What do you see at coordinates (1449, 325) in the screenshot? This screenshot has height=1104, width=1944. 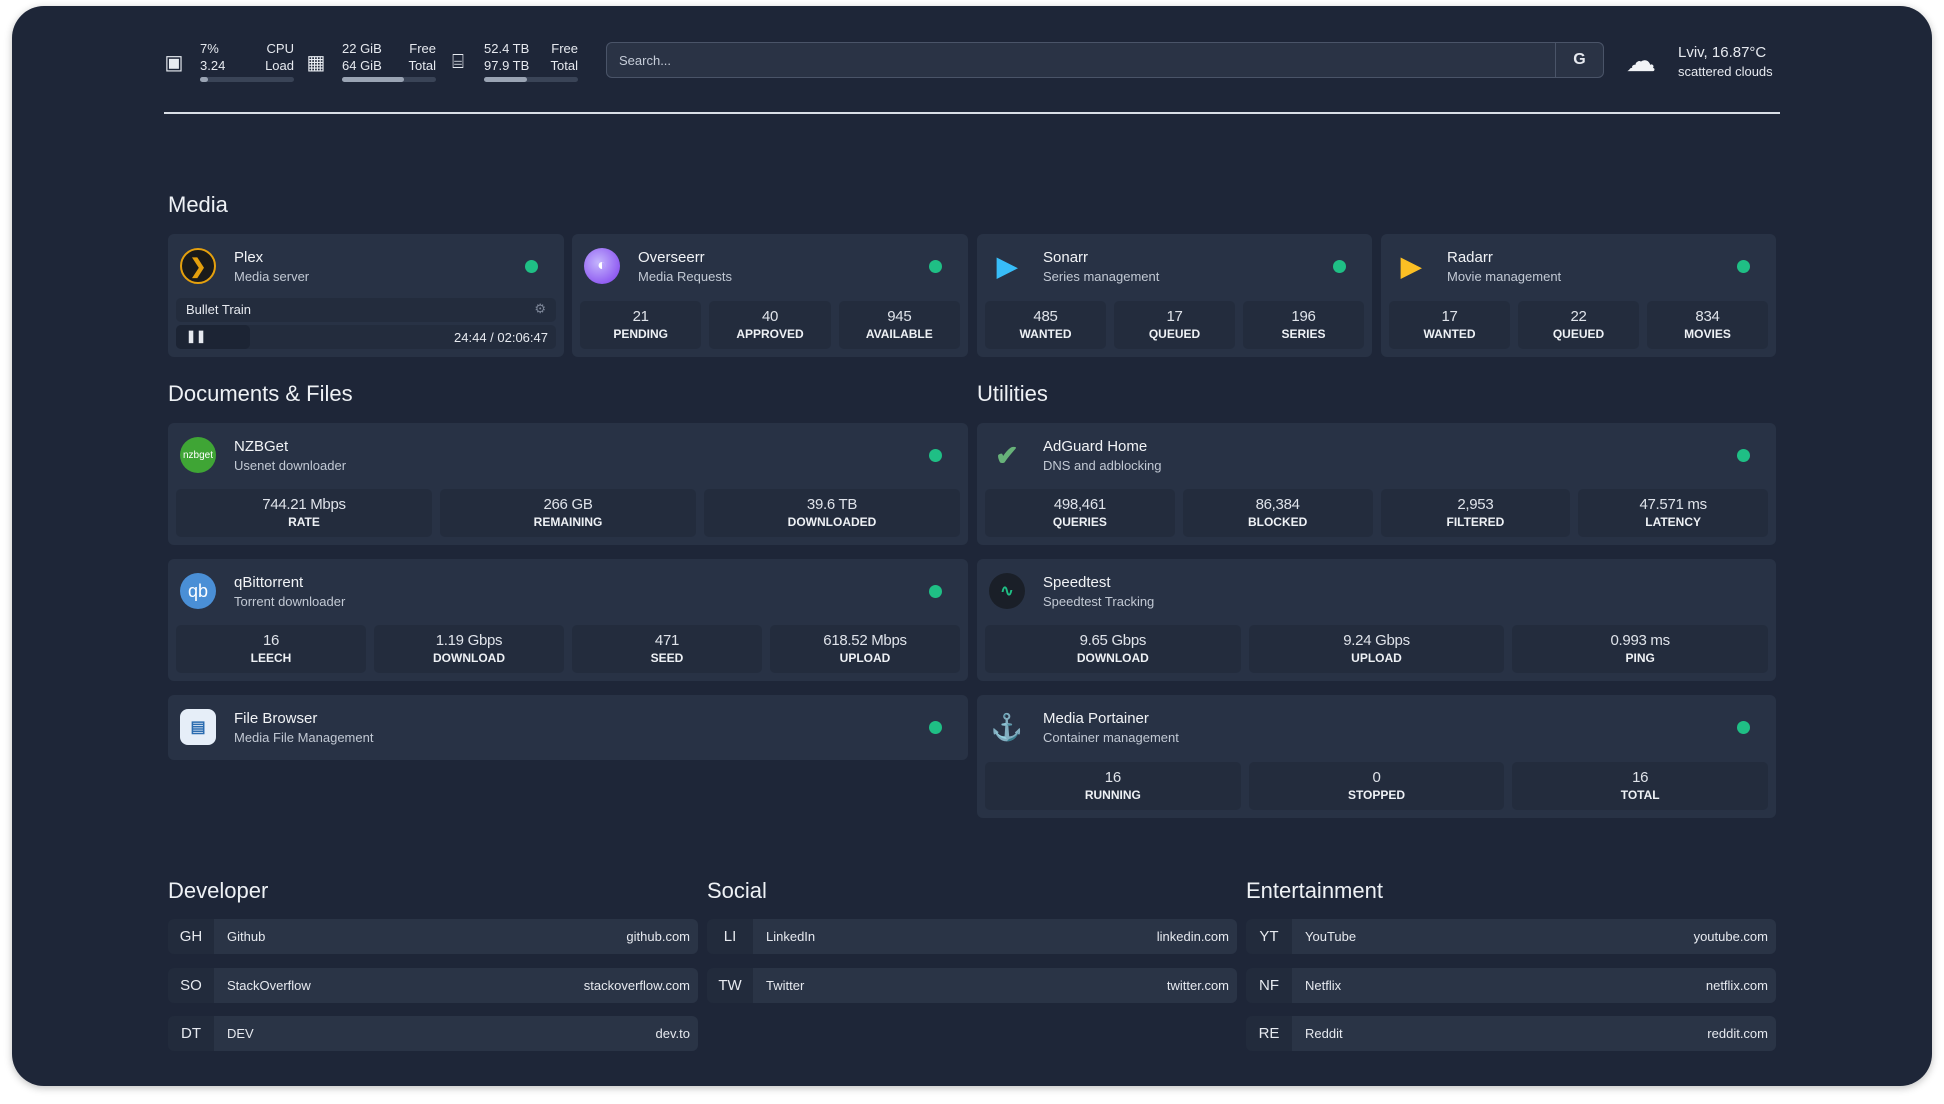 I see `stat-wanted: 17 WANTED` at bounding box center [1449, 325].